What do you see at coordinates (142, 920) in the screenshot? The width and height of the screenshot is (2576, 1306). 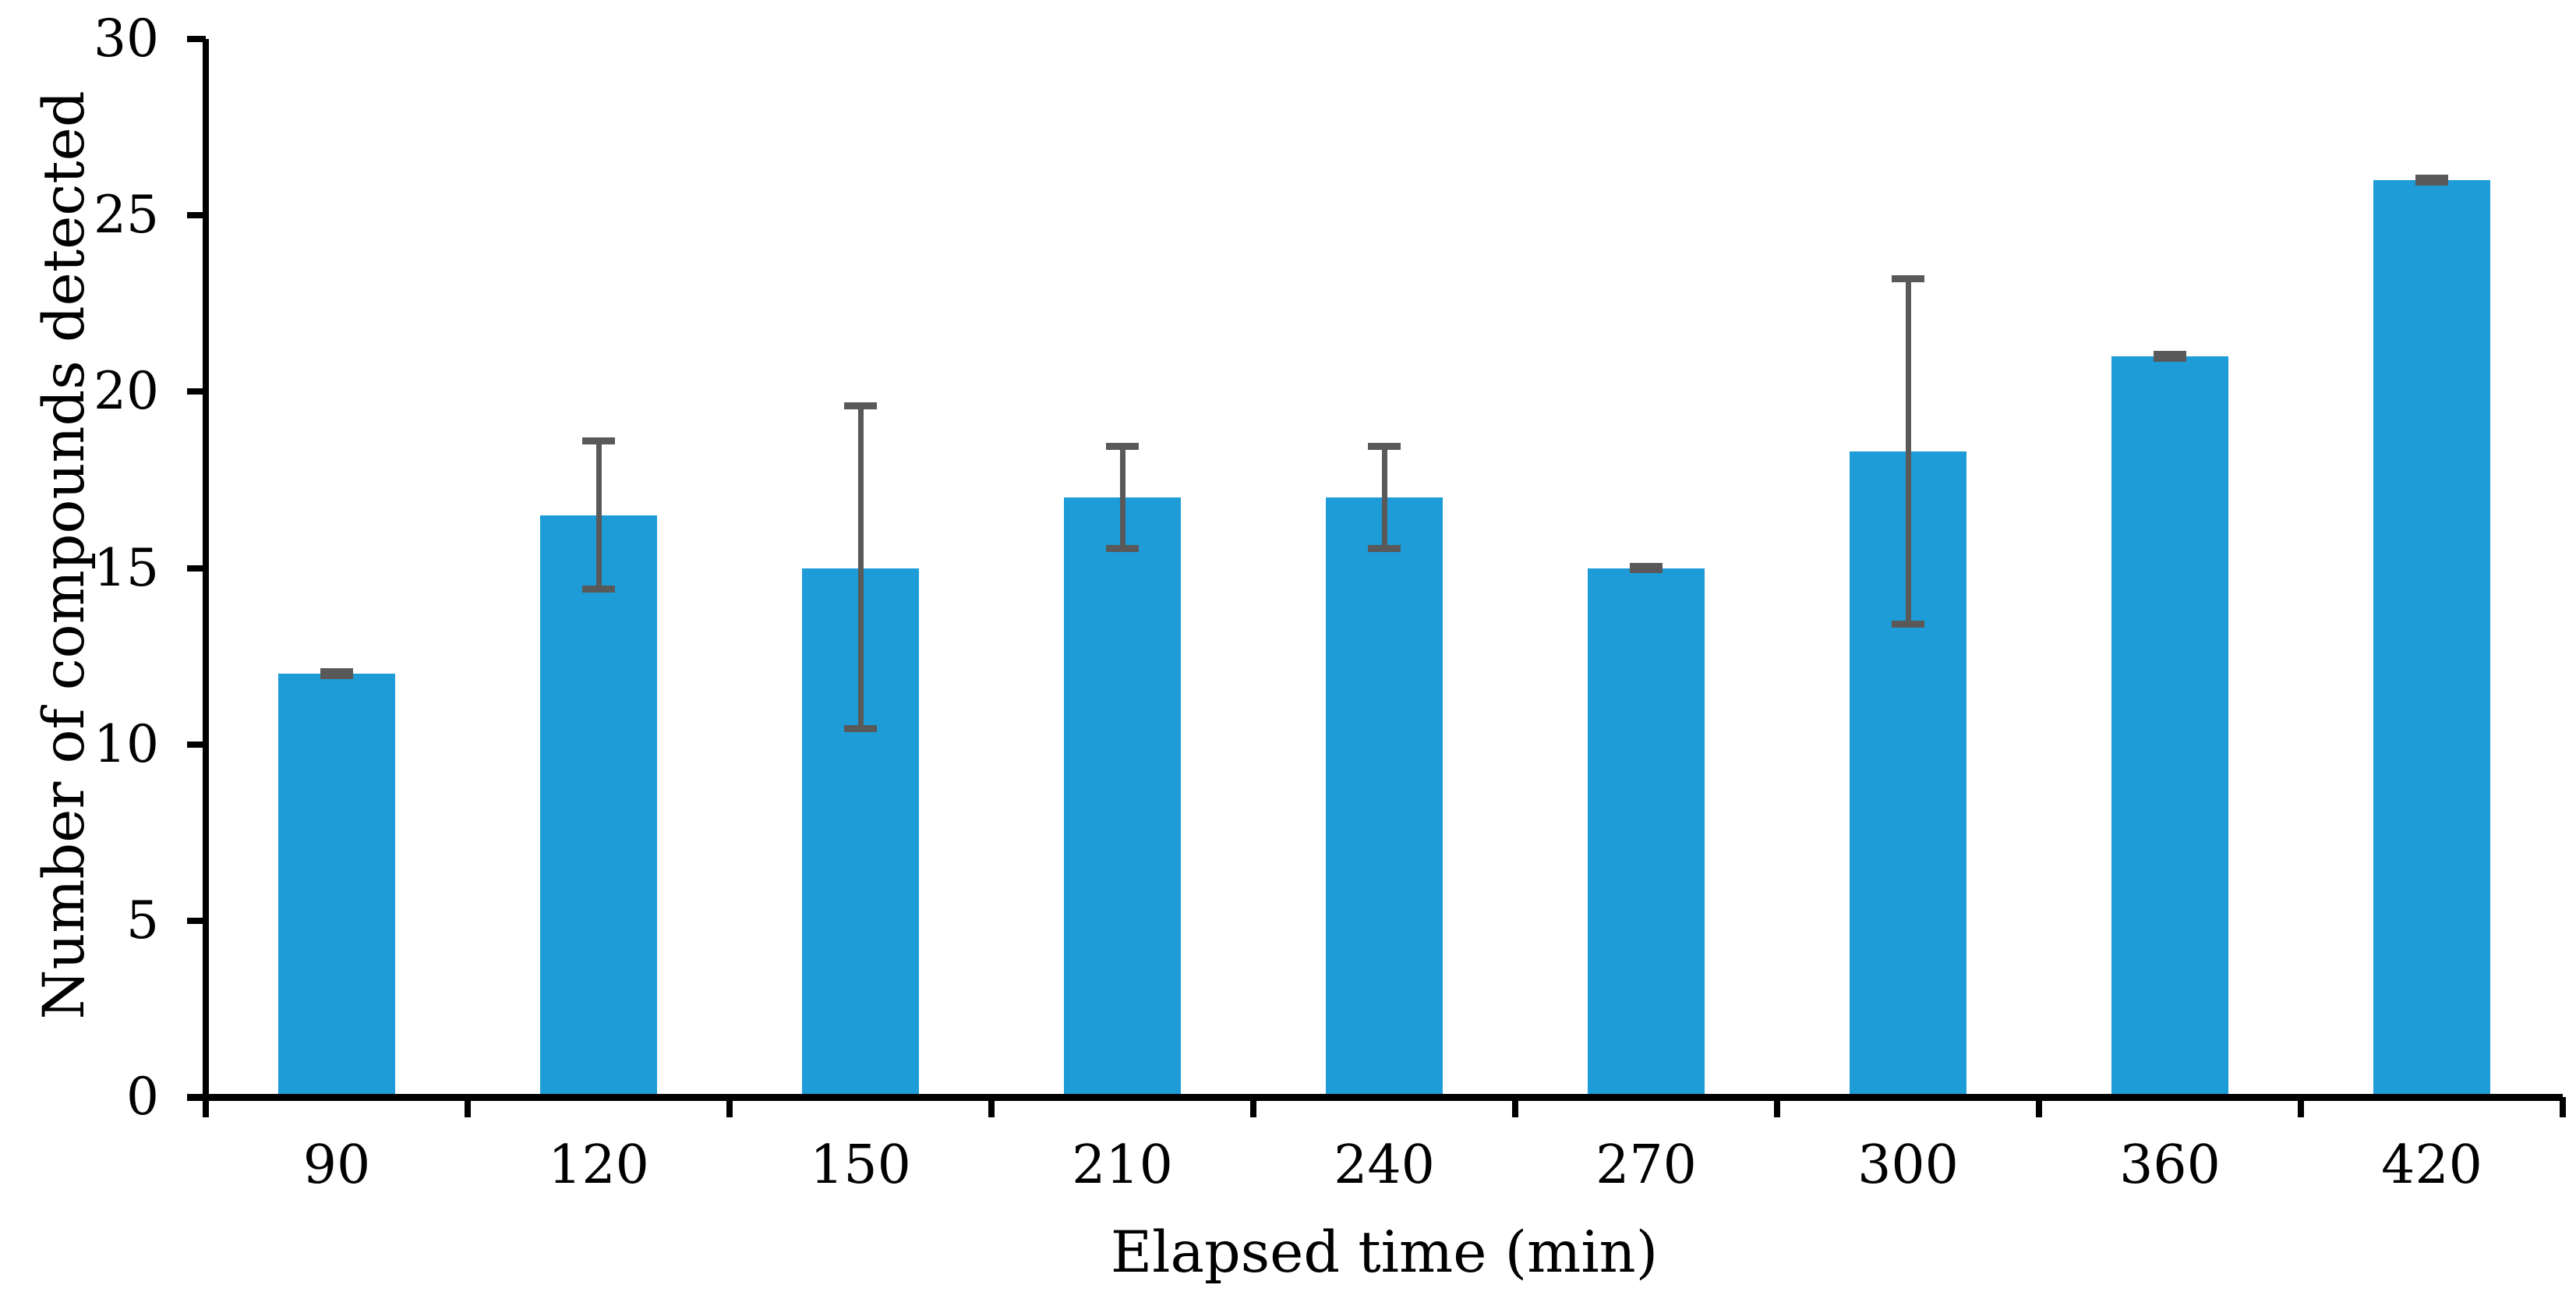 I see `y-tick-label: 5` at bounding box center [142, 920].